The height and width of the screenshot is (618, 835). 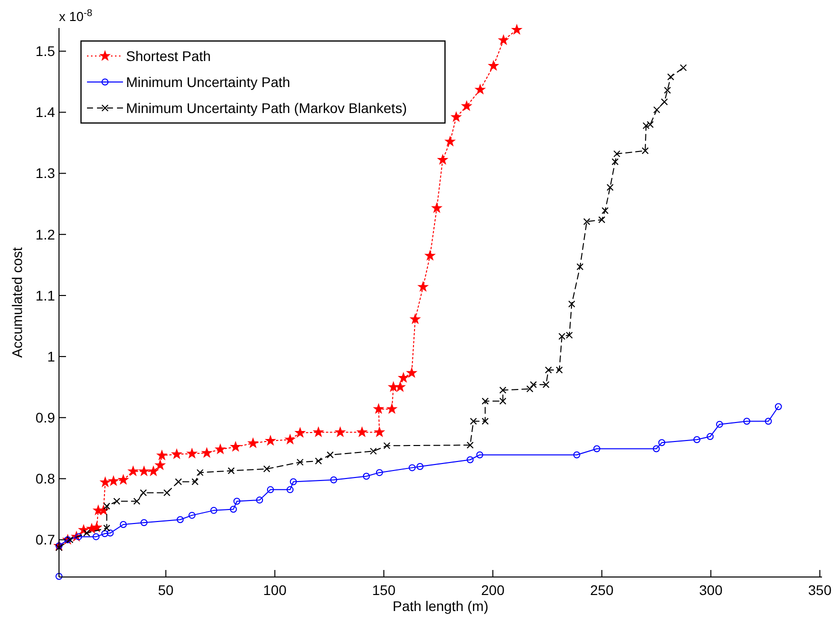 What do you see at coordinates (384, 590) in the screenshot?
I see `x-tick-label: 150` at bounding box center [384, 590].